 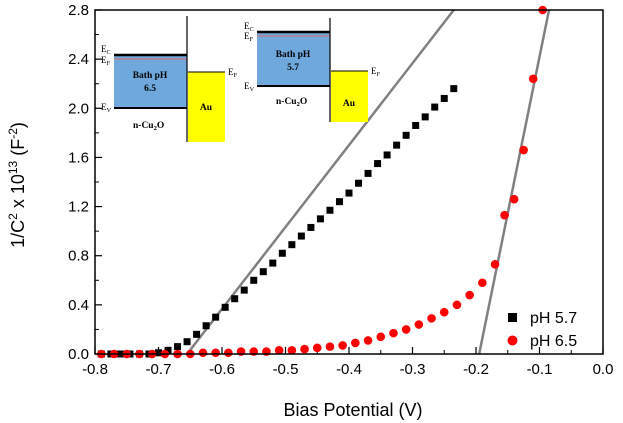 What do you see at coordinates (78, 256) in the screenshot?
I see `y-tick-label: 0.8` at bounding box center [78, 256].